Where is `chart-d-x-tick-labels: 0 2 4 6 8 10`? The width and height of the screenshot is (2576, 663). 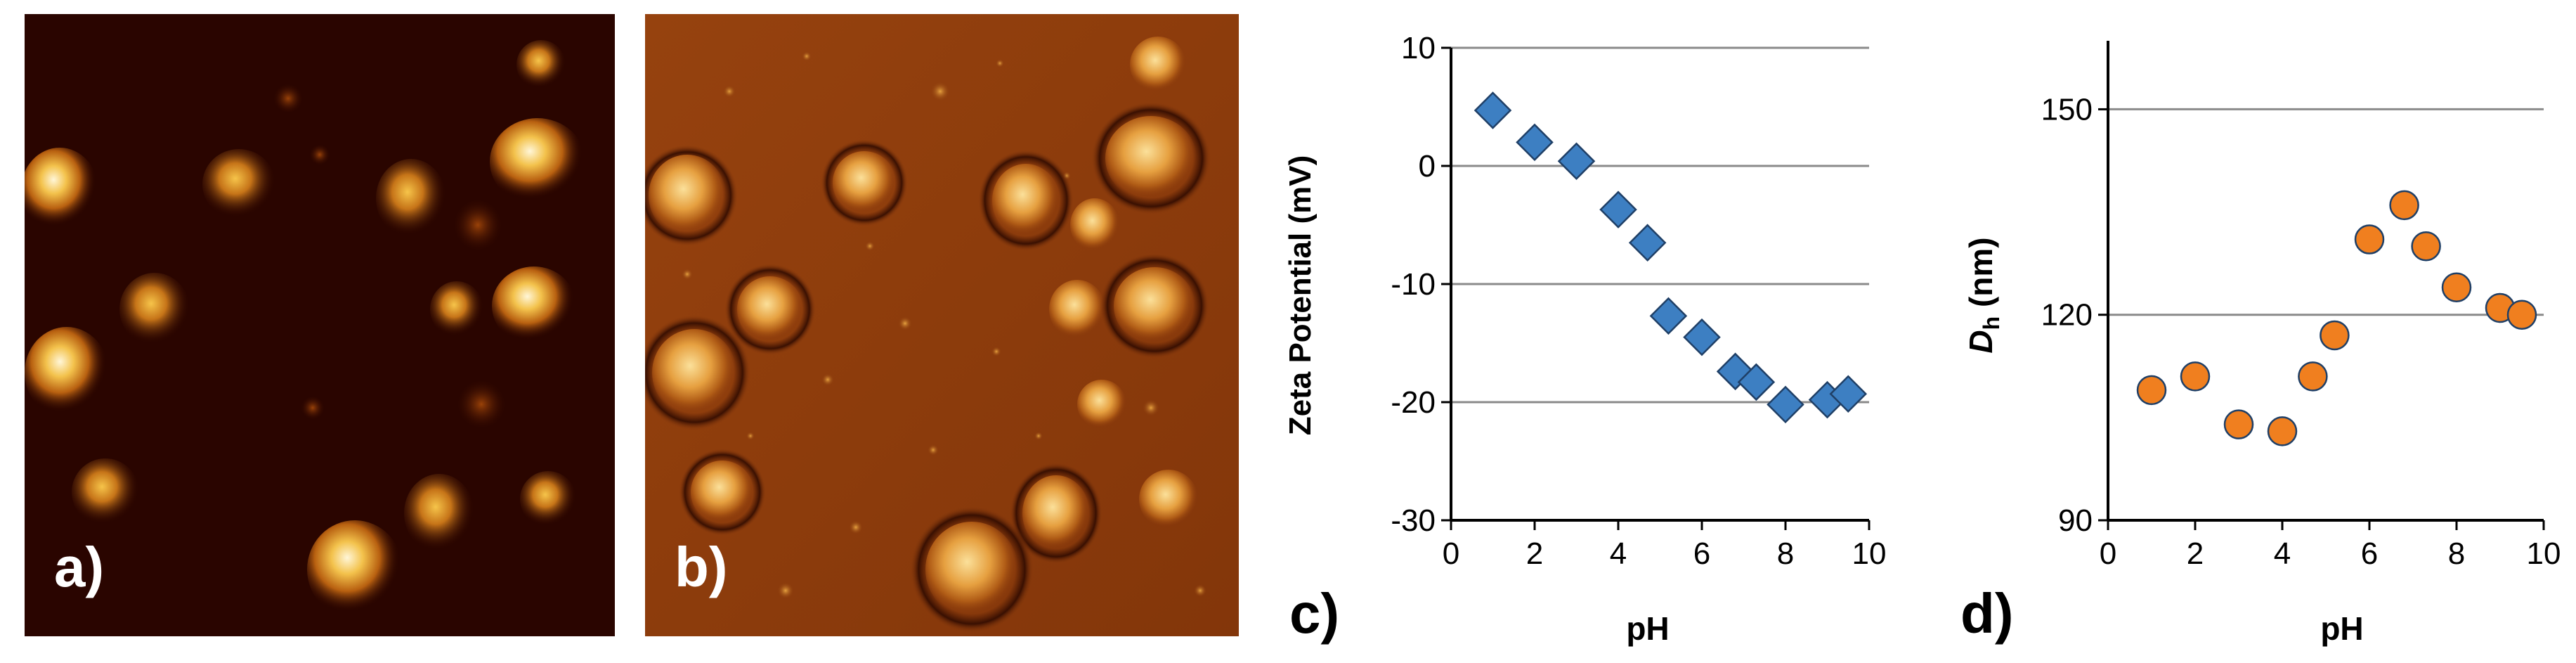 chart-d-x-tick-labels: 0 2 4 6 8 10 is located at coordinates (2330, 553).